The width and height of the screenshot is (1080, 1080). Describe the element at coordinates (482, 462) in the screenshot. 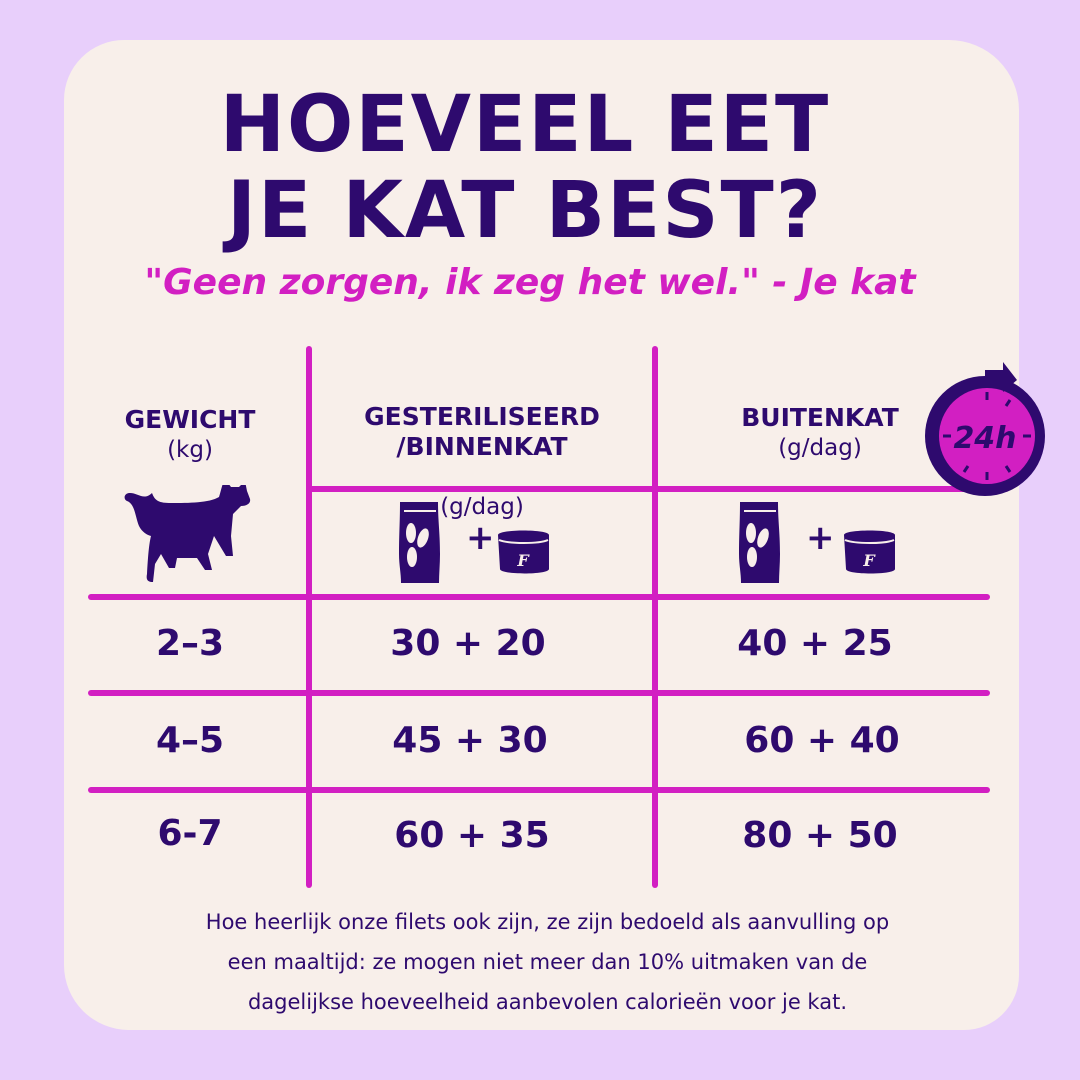

I see `header-indoor: GESTERILISEERD /BINNENKAT (g/dag)` at that location.